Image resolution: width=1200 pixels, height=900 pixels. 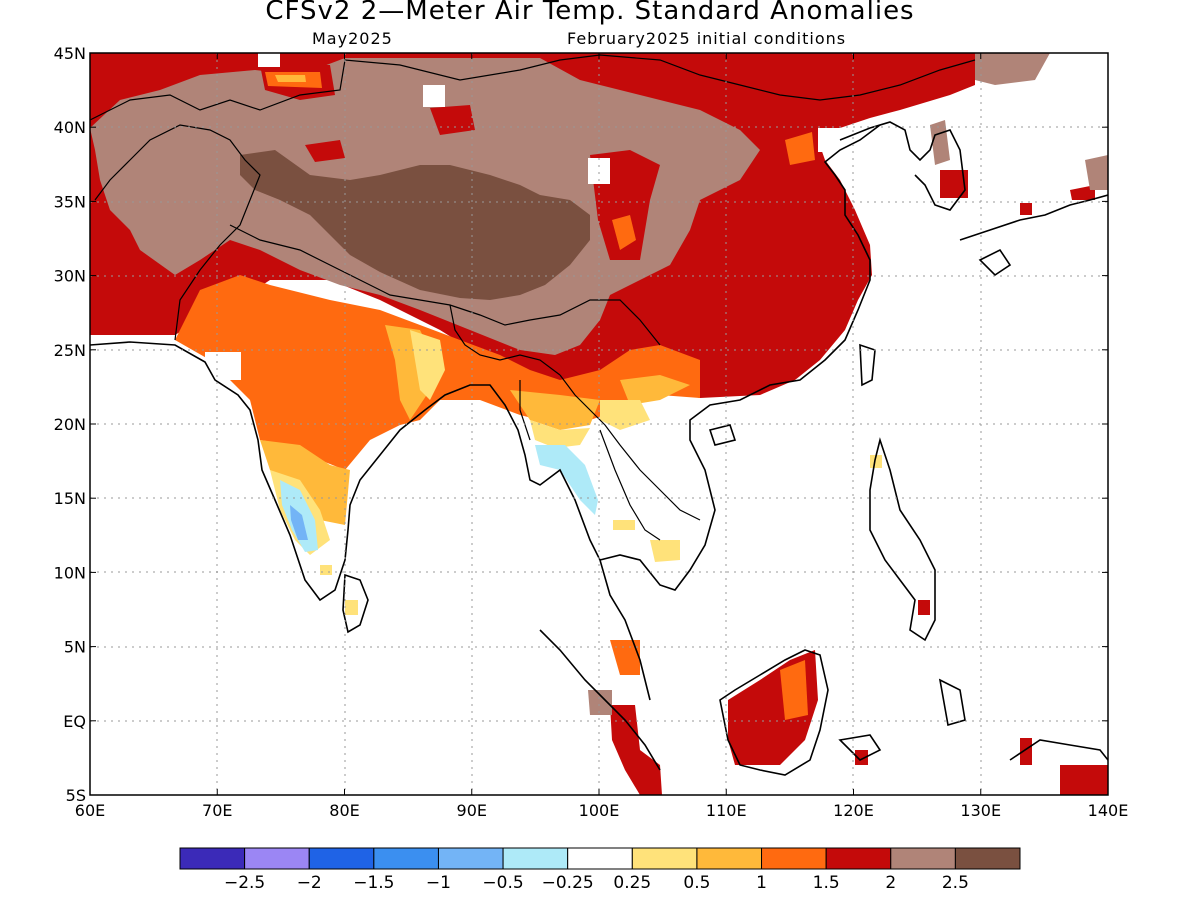 I want to click on lon-tick-label: 60E, so click(x=90, y=810).